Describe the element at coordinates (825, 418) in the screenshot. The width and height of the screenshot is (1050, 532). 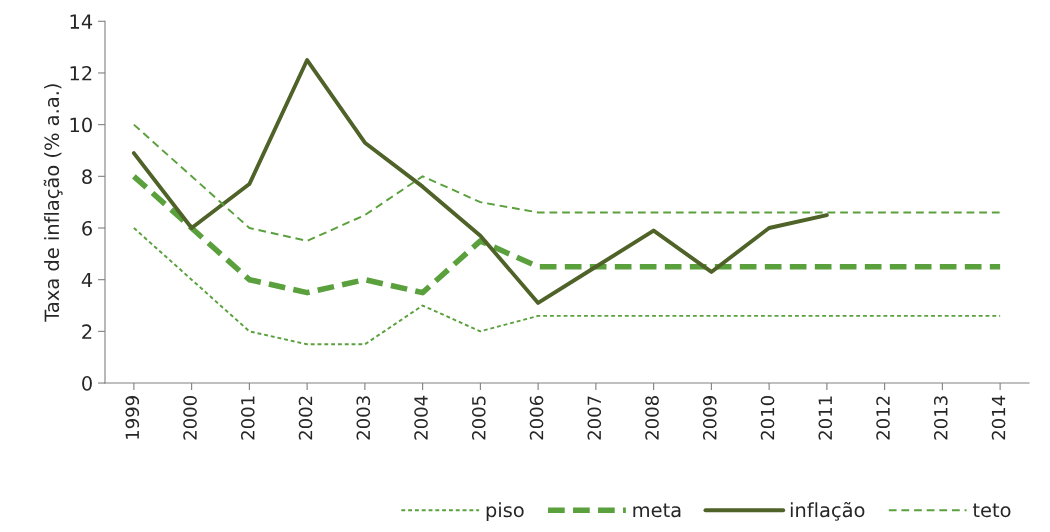
I see `x-tick-label: 2011` at that location.